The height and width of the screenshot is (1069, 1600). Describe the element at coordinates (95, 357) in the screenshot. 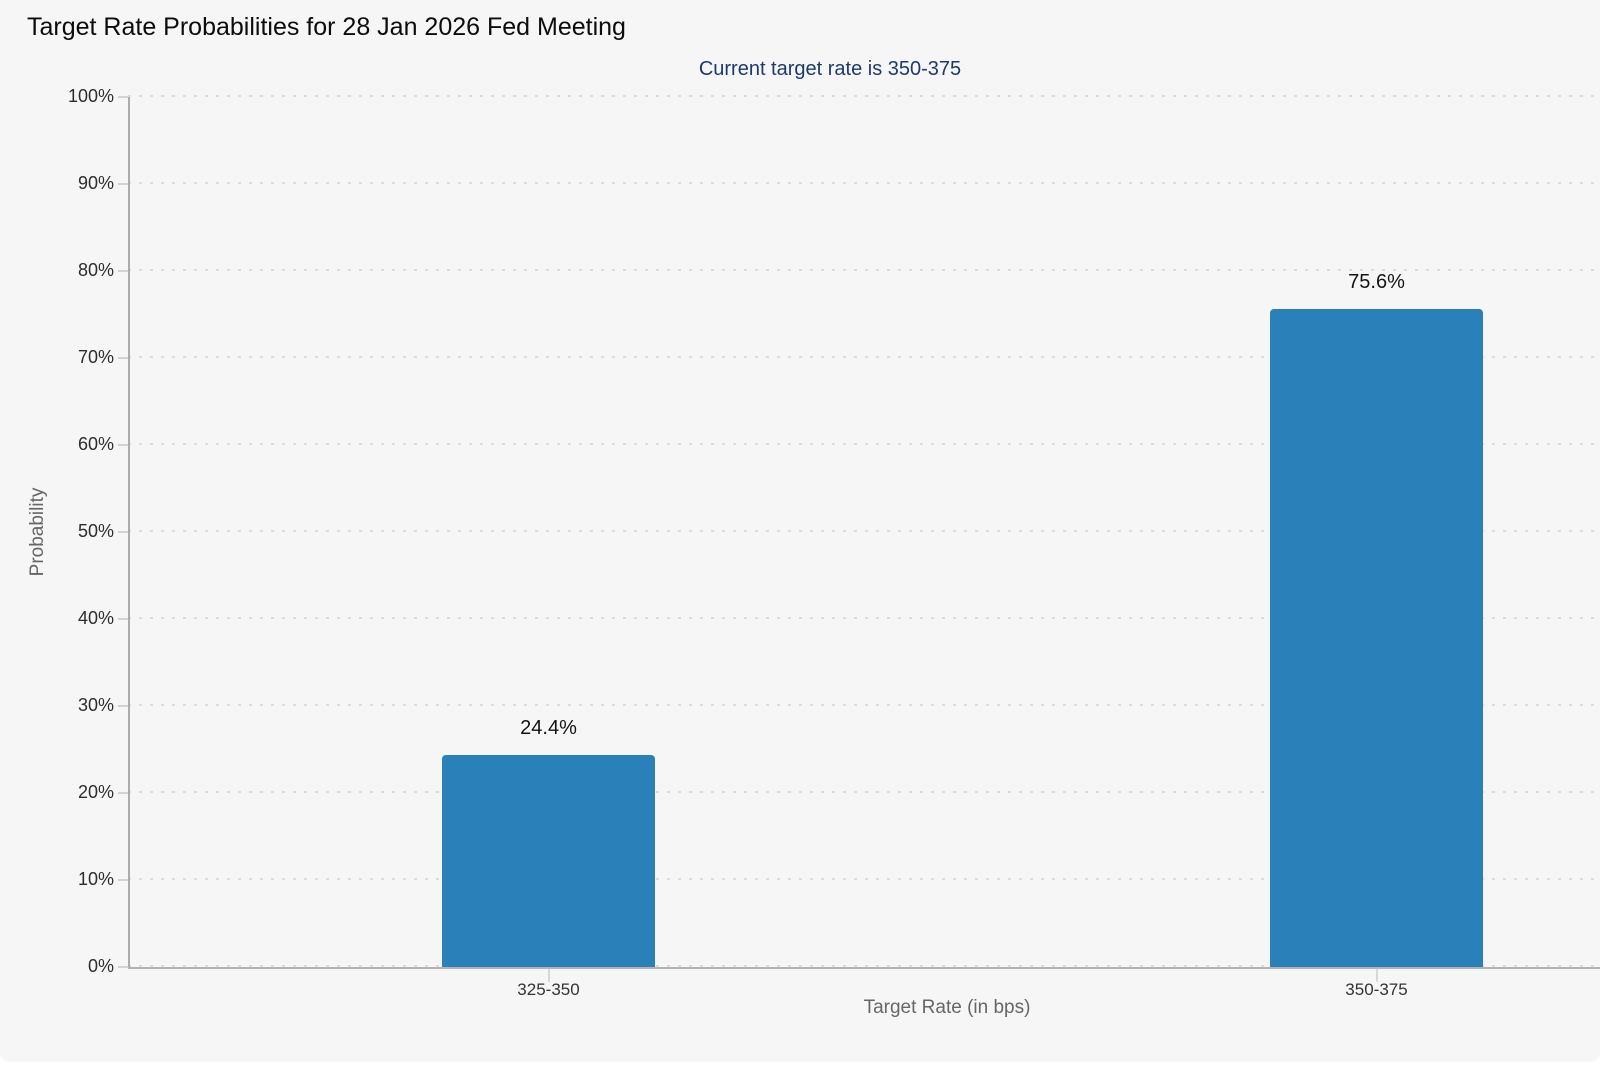

I see `y-tick-label: 70%` at that location.